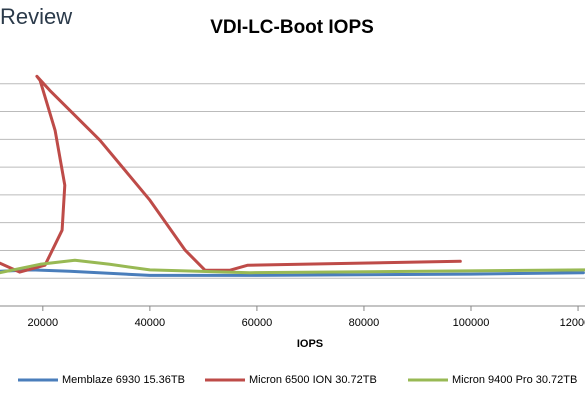 This screenshot has height=401, width=585. I want to click on chart-title: VDI-LC-Boot IOPS, so click(292, 27).